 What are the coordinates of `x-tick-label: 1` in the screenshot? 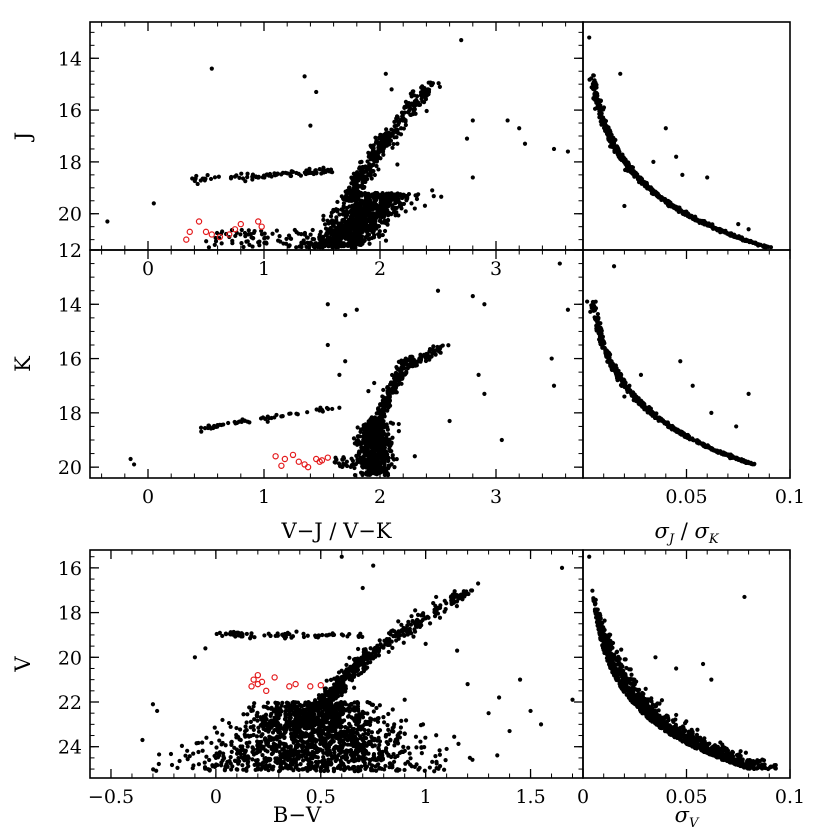 It's located at (264, 497).